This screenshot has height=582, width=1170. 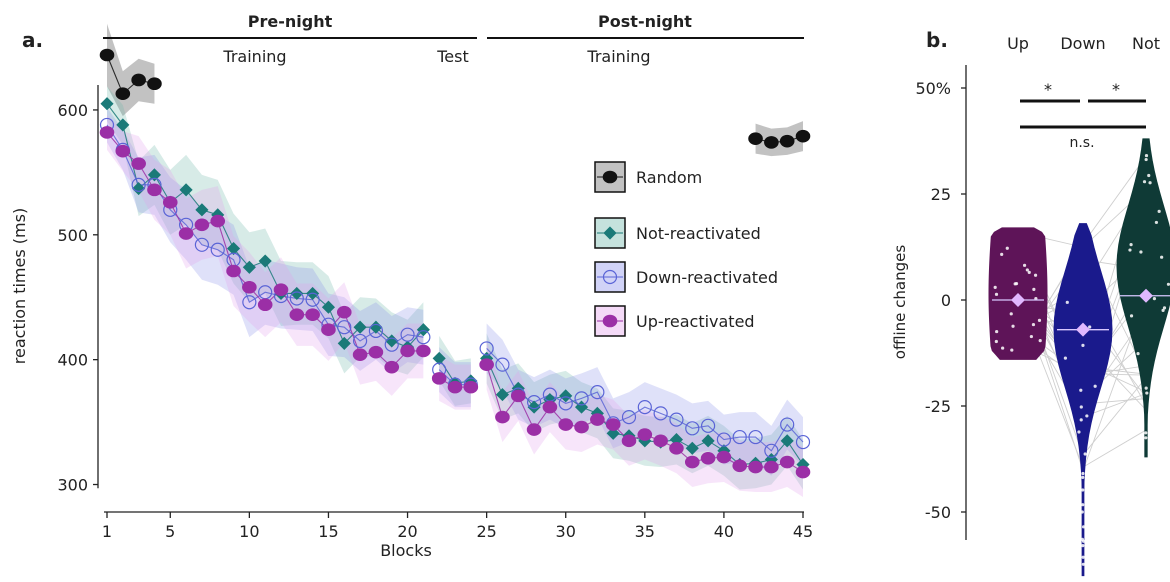 What do you see at coordinates (900, 302) in the screenshot?
I see `violin-y-axis-label: offline changes` at bounding box center [900, 302].